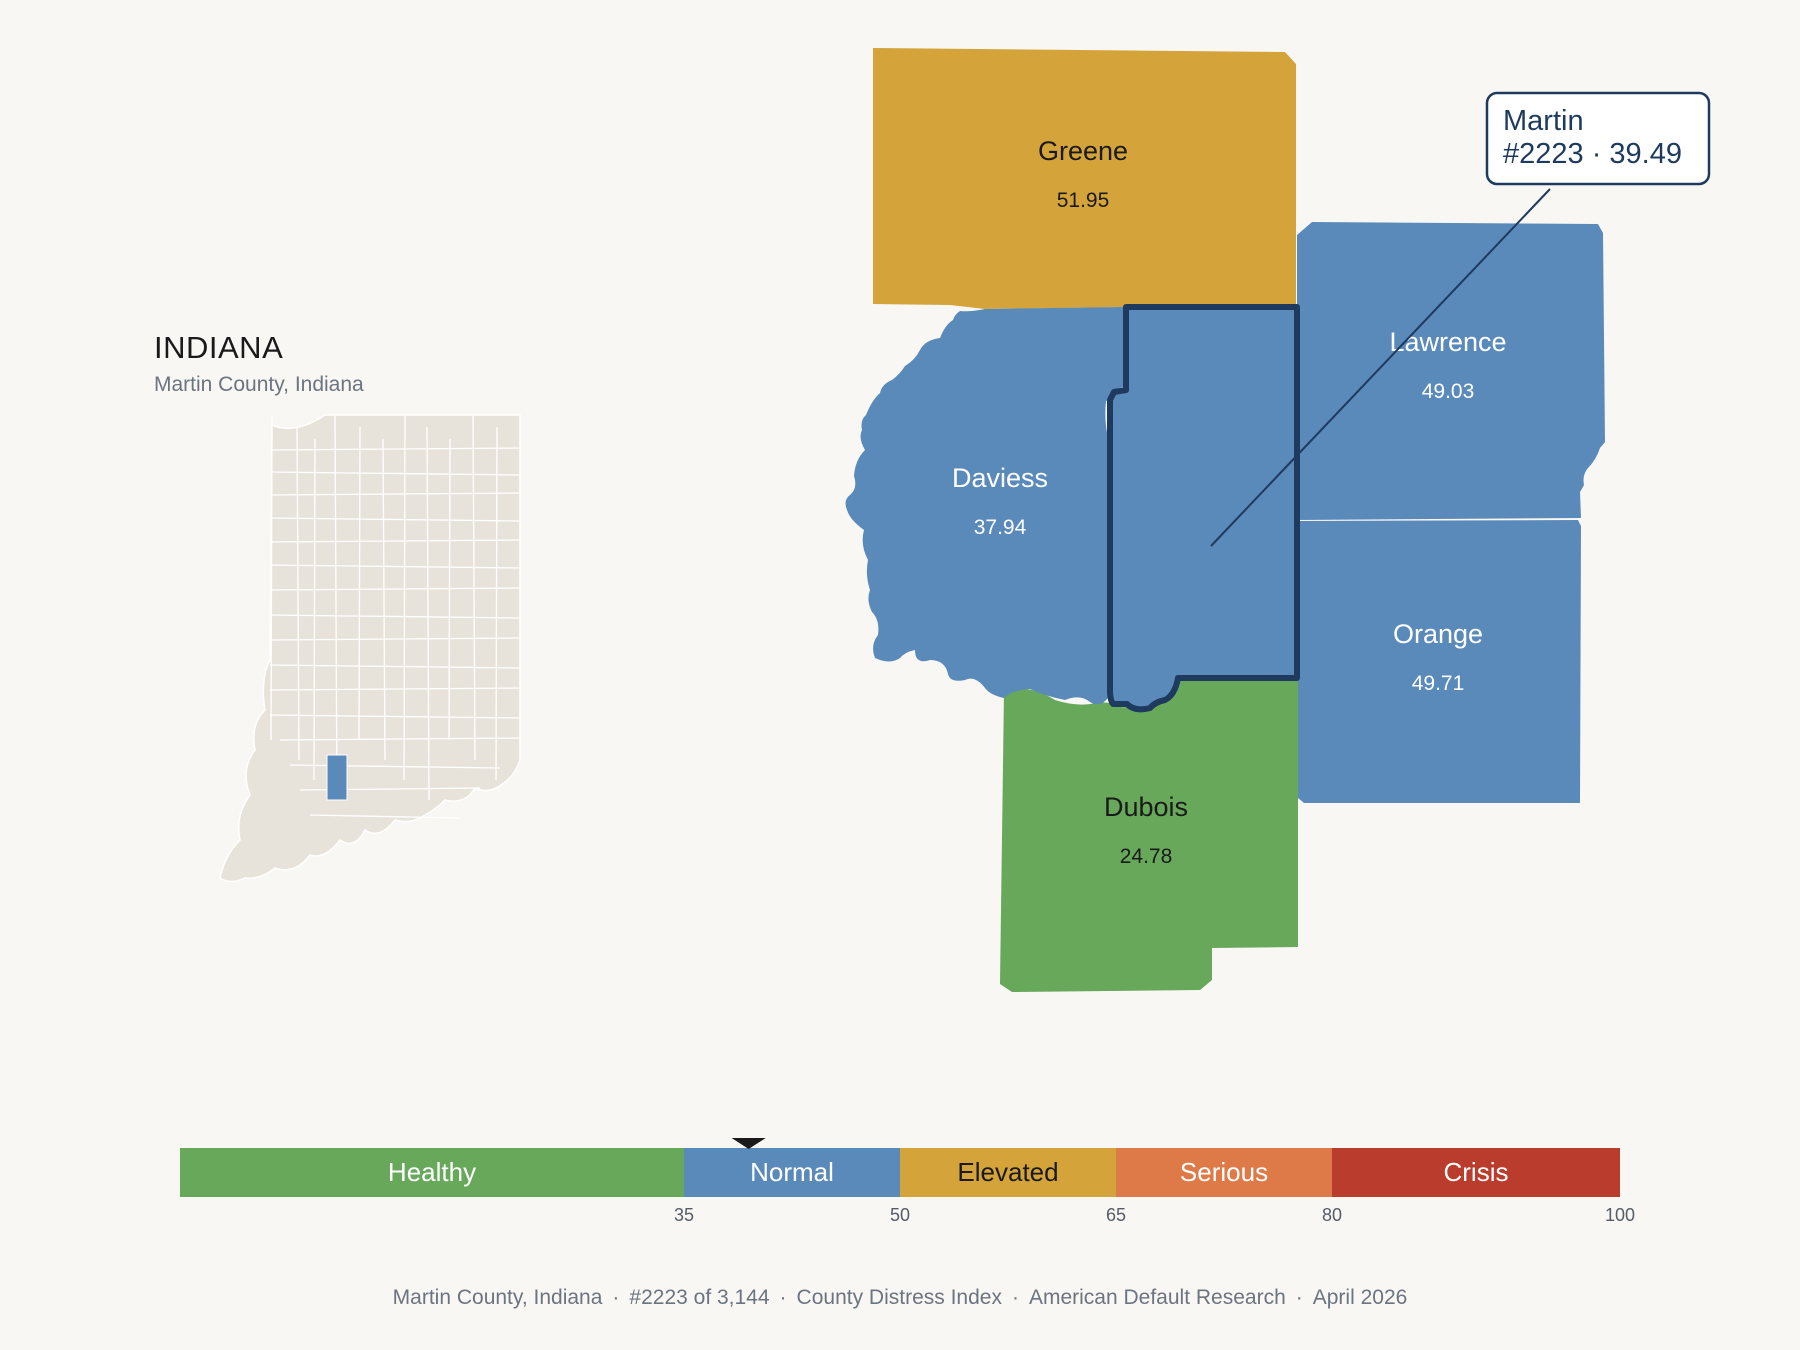 The height and width of the screenshot is (1350, 1800). What do you see at coordinates (699, 1297) in the screenshot?
I see `footer-item: #2223 of 3,144` at bounding box center [699, 1297].